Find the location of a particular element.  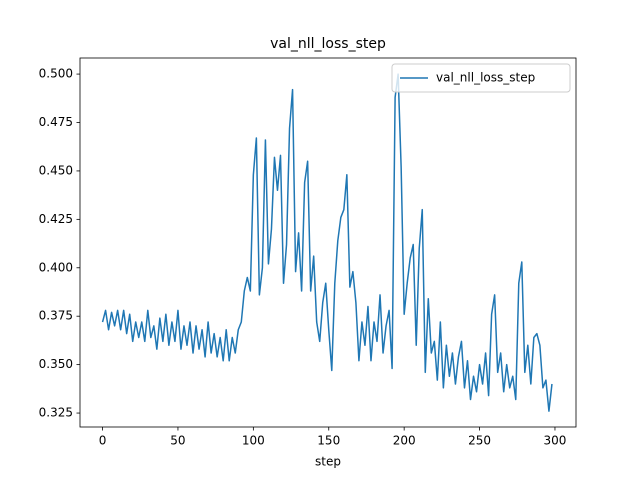

legend: val_nll_loss_step is located at coordinates (481, 78).